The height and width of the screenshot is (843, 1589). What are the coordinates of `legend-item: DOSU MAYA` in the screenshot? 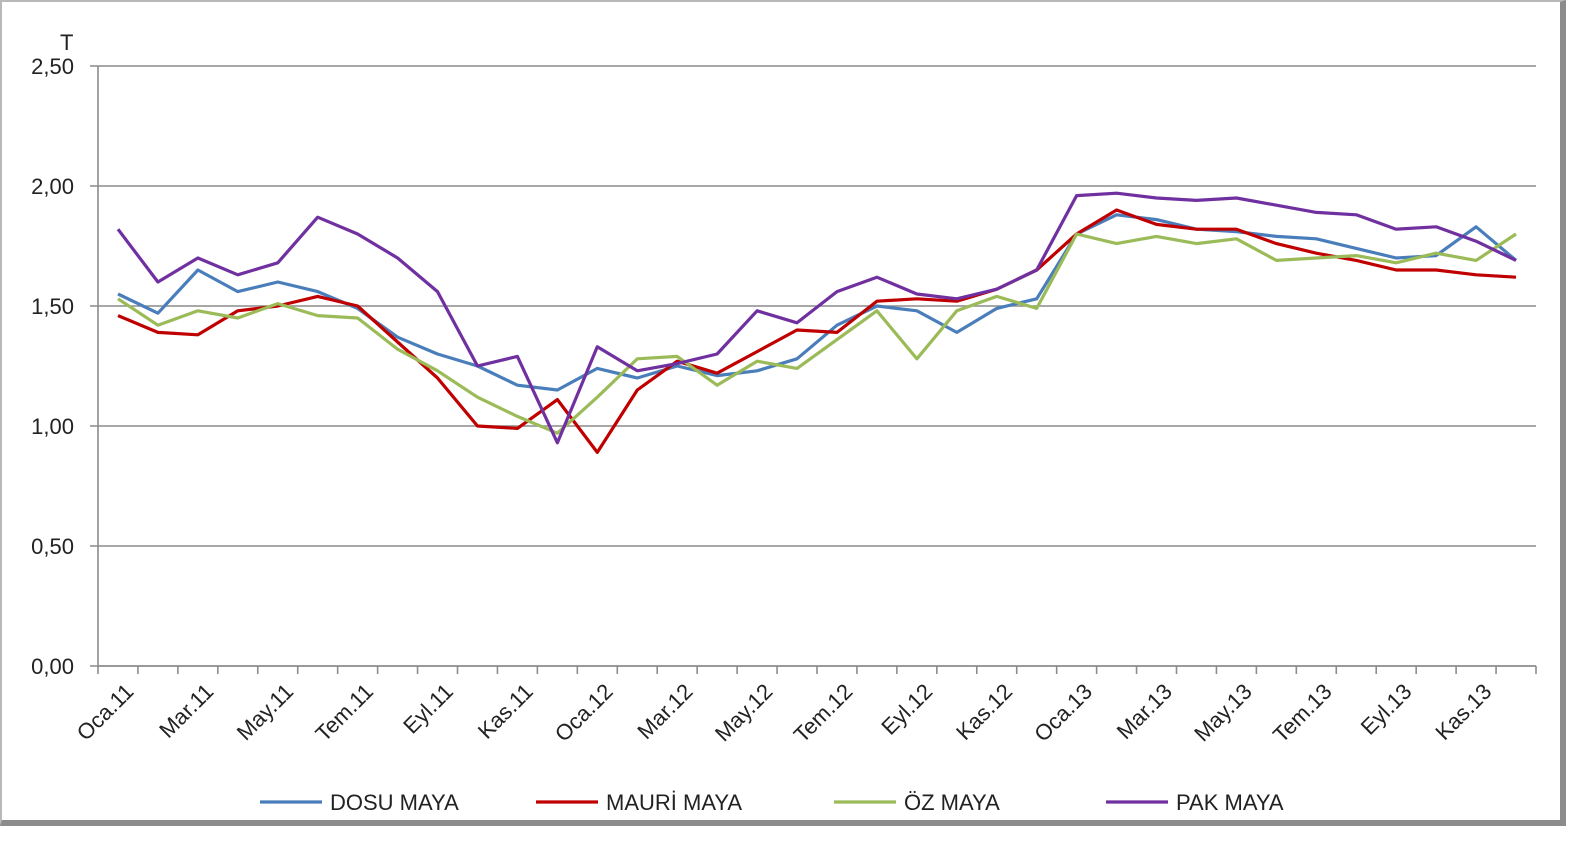 It's located at (359, 802).